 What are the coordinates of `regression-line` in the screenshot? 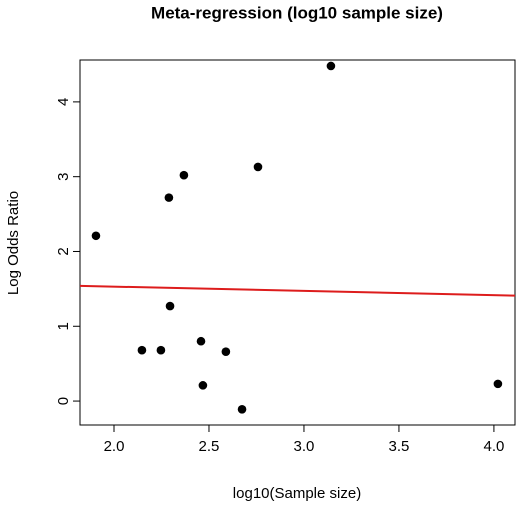 It's located at (297, 290).